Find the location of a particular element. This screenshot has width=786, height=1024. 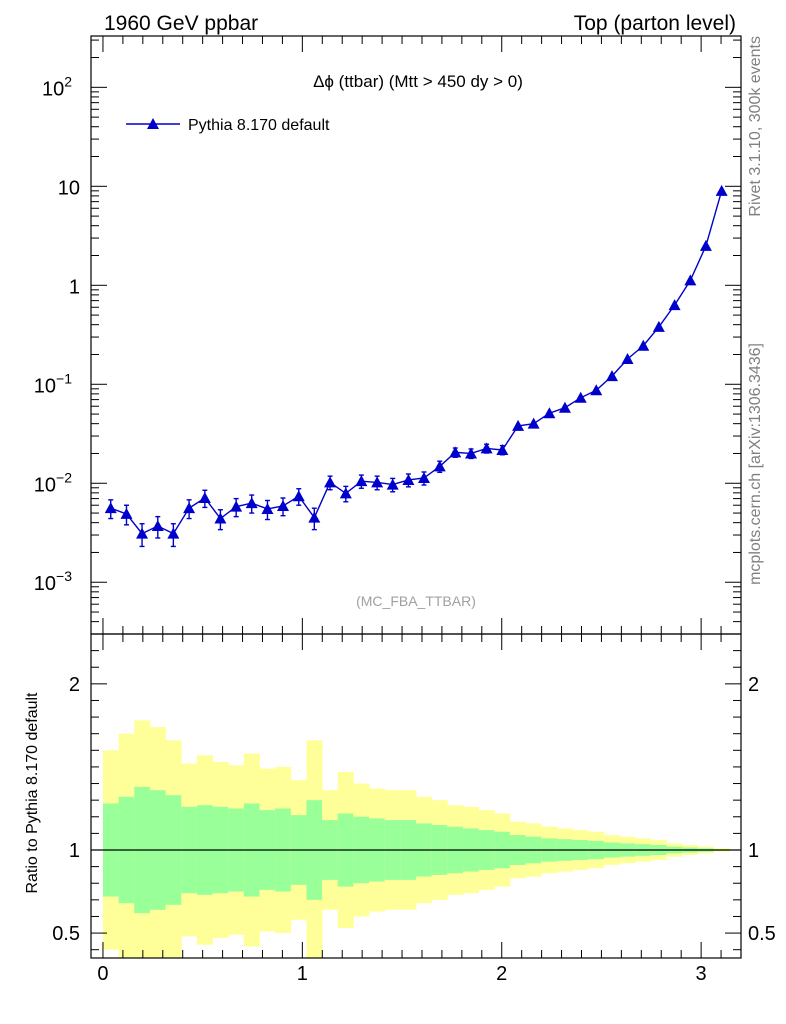

mcplots-reference-label: mcplots.cern.ch [arXiv:1306.3436] is located at coordinates (755, 464).